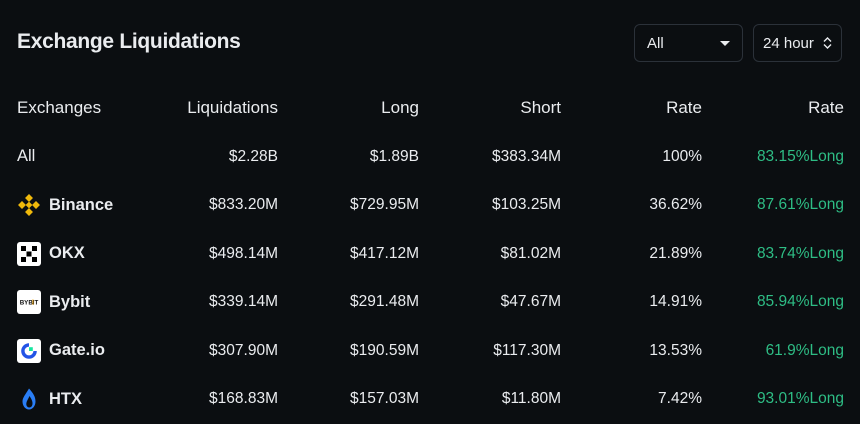 The width and height of the screenshot is (860, 424). Describe the element at coordinates (675, 350) in the screenshot. I see `rate-value: 13.53%` at that location.